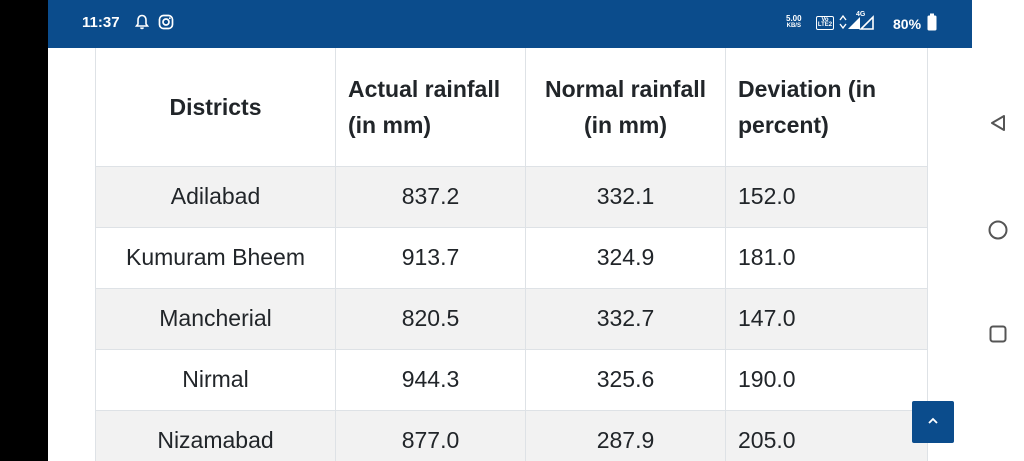 Image resolution: width=1024 pixels, height=461 pixels. Describe the element at coordinates (215, 196) in the screenshot. I see `cell-district: Adilabad` at that location.